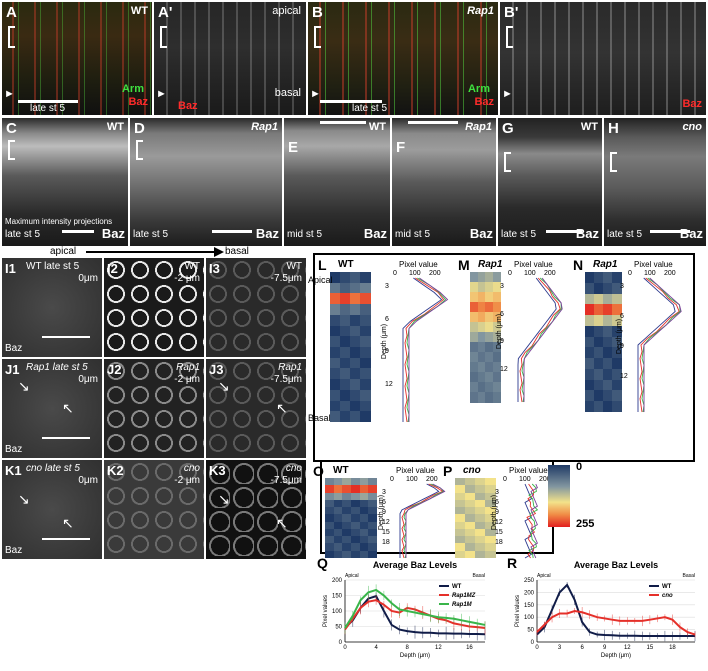 This screenshot has height=671, width=708. I want to click on panel-a: A WT ► Arm Baz late st 5, so click(77, 58).